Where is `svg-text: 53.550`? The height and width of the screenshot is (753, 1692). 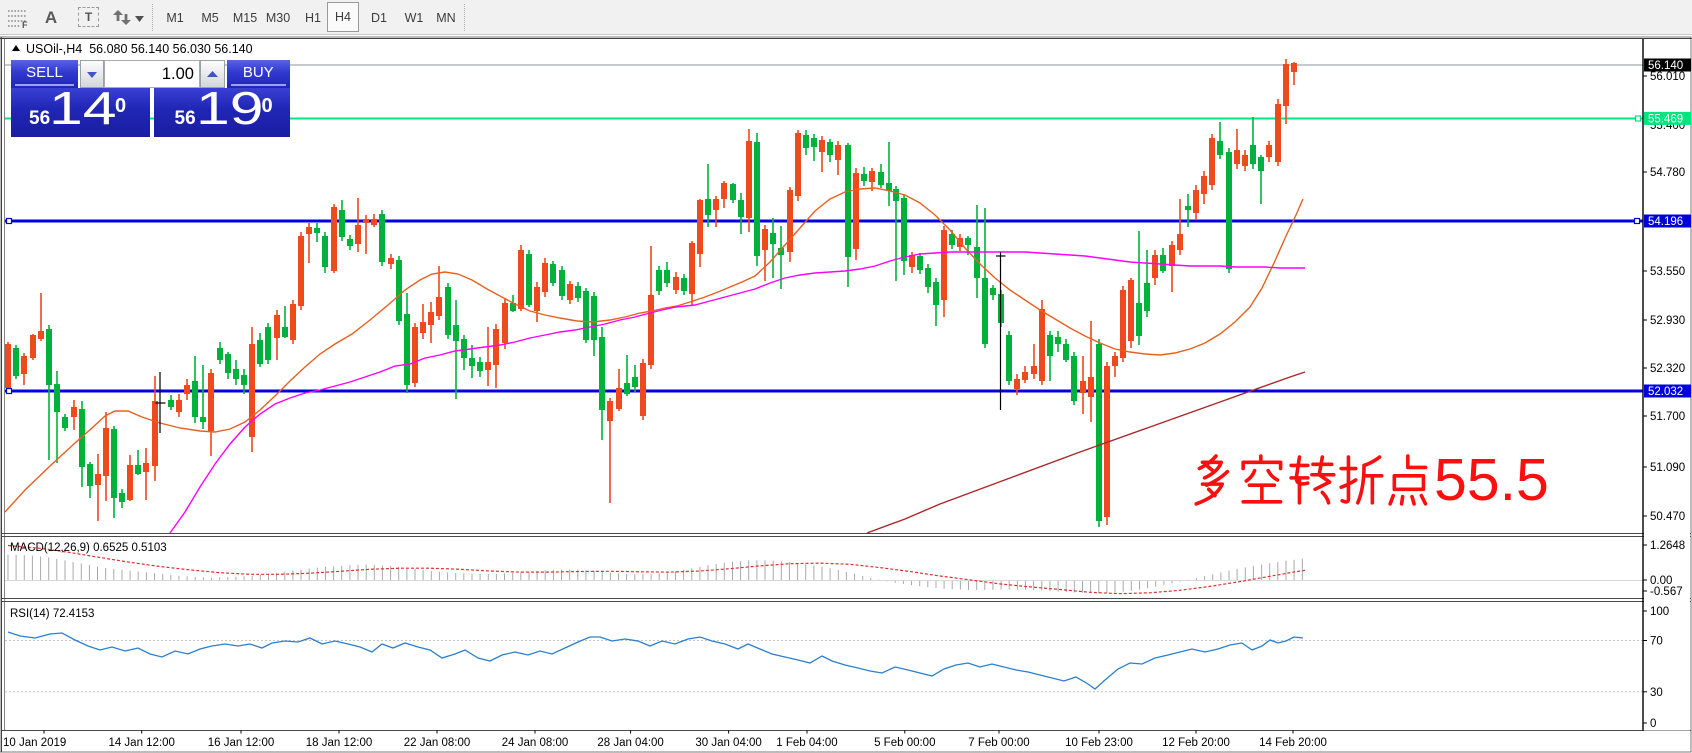 svg-text: 53.550 is located at coordinates (1667, 272).